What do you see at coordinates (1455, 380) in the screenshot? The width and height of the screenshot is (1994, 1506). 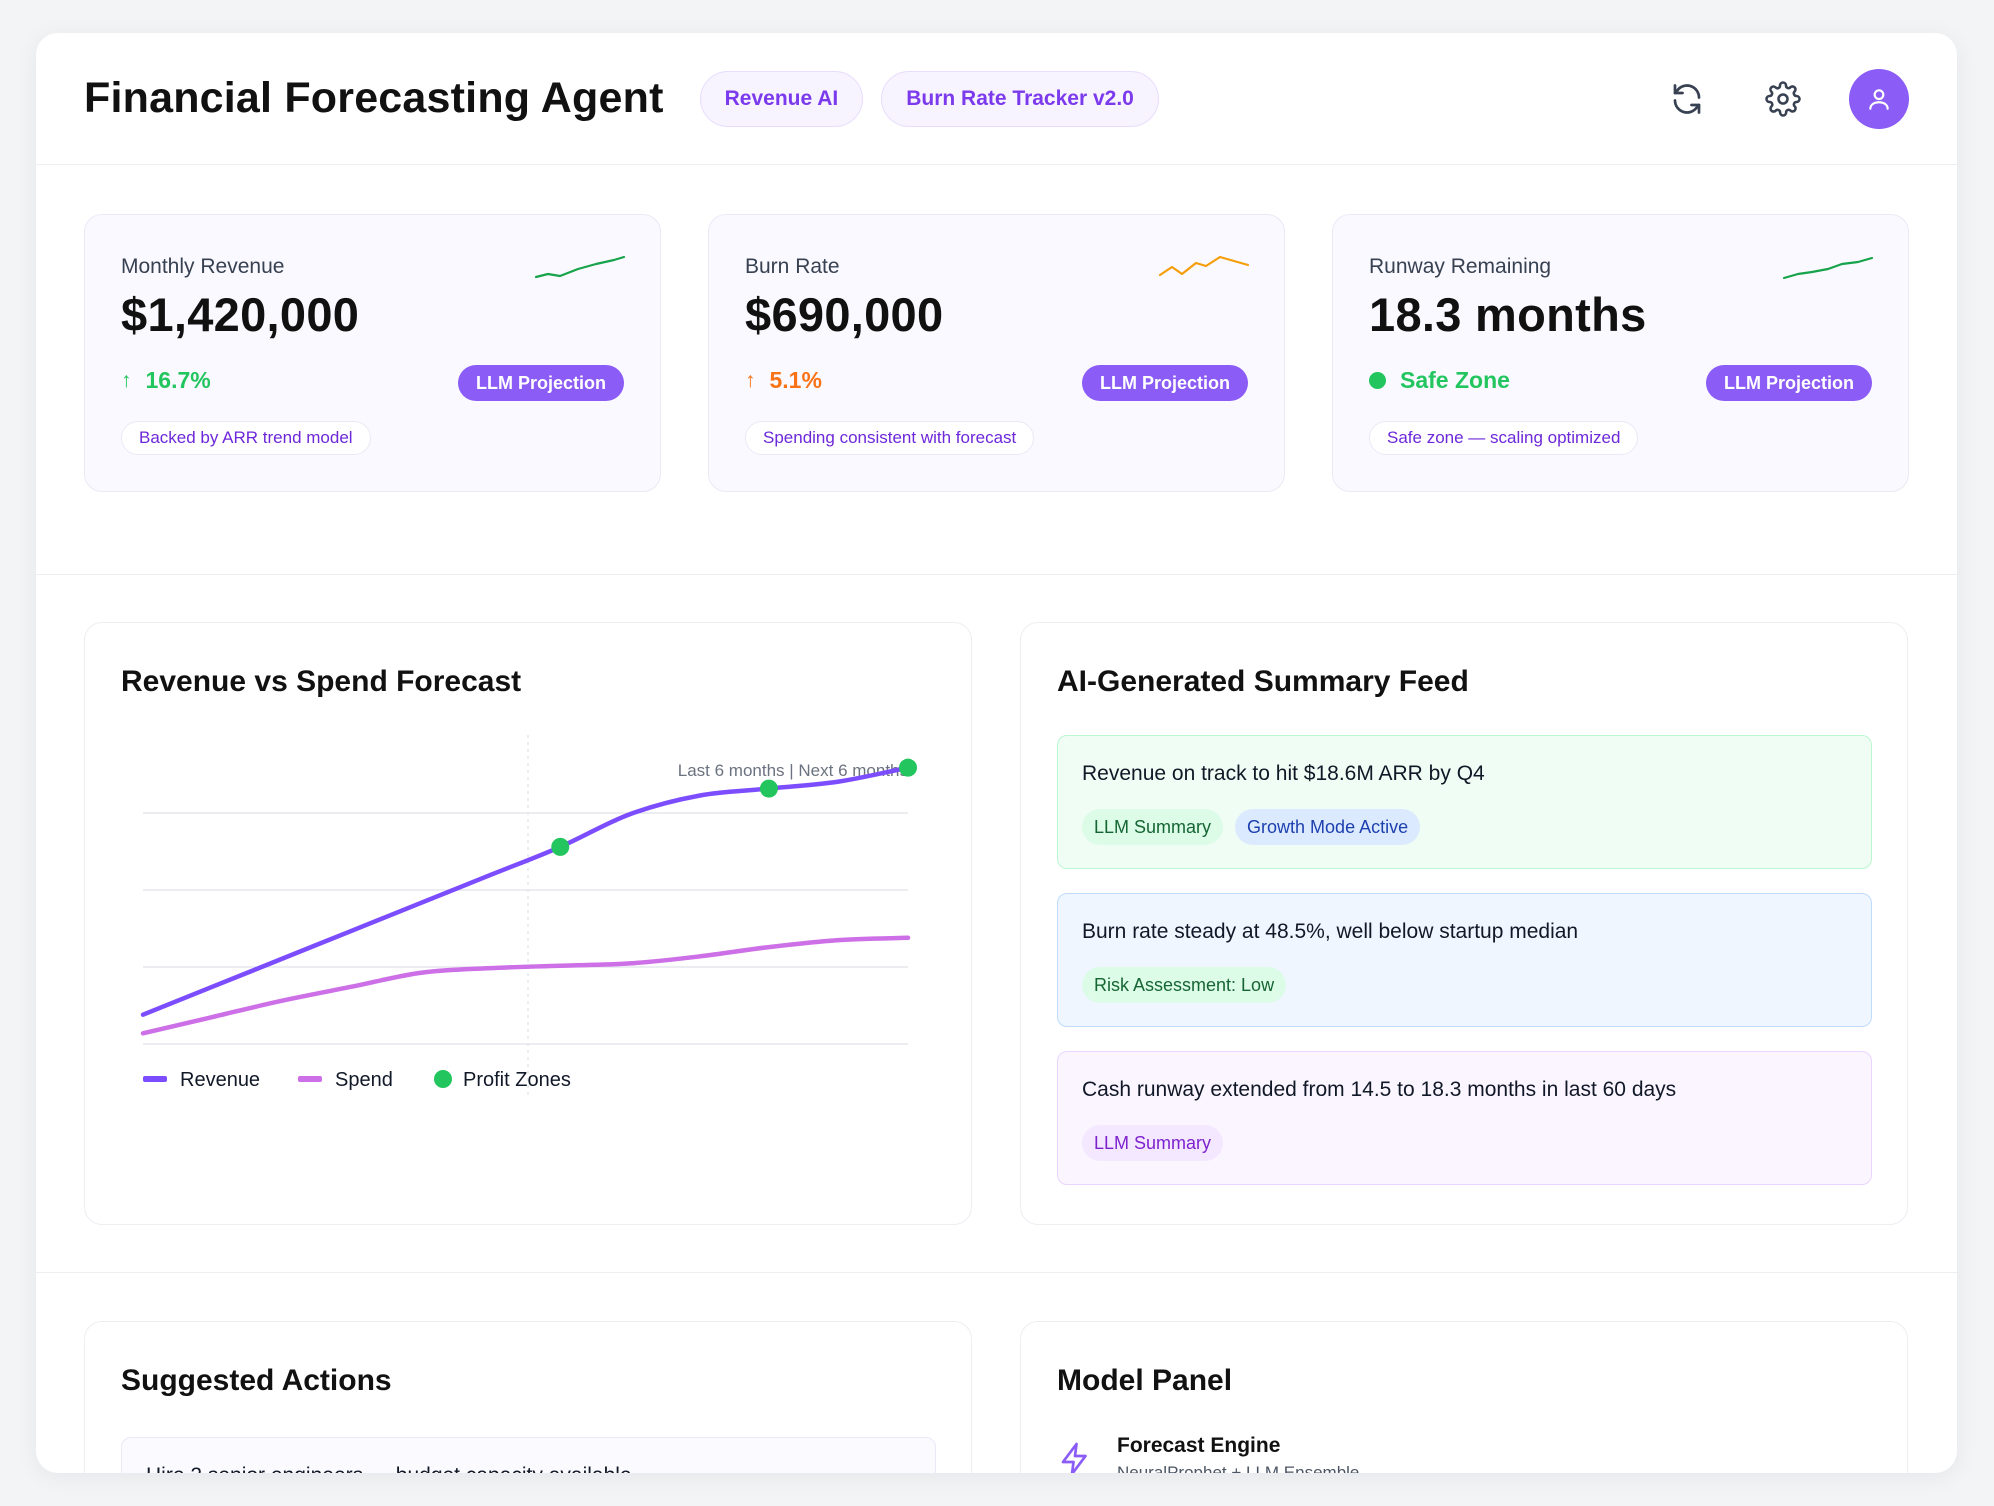 I see `kpi-status-label: Safe Zone` at bounding box center [1455, 380].